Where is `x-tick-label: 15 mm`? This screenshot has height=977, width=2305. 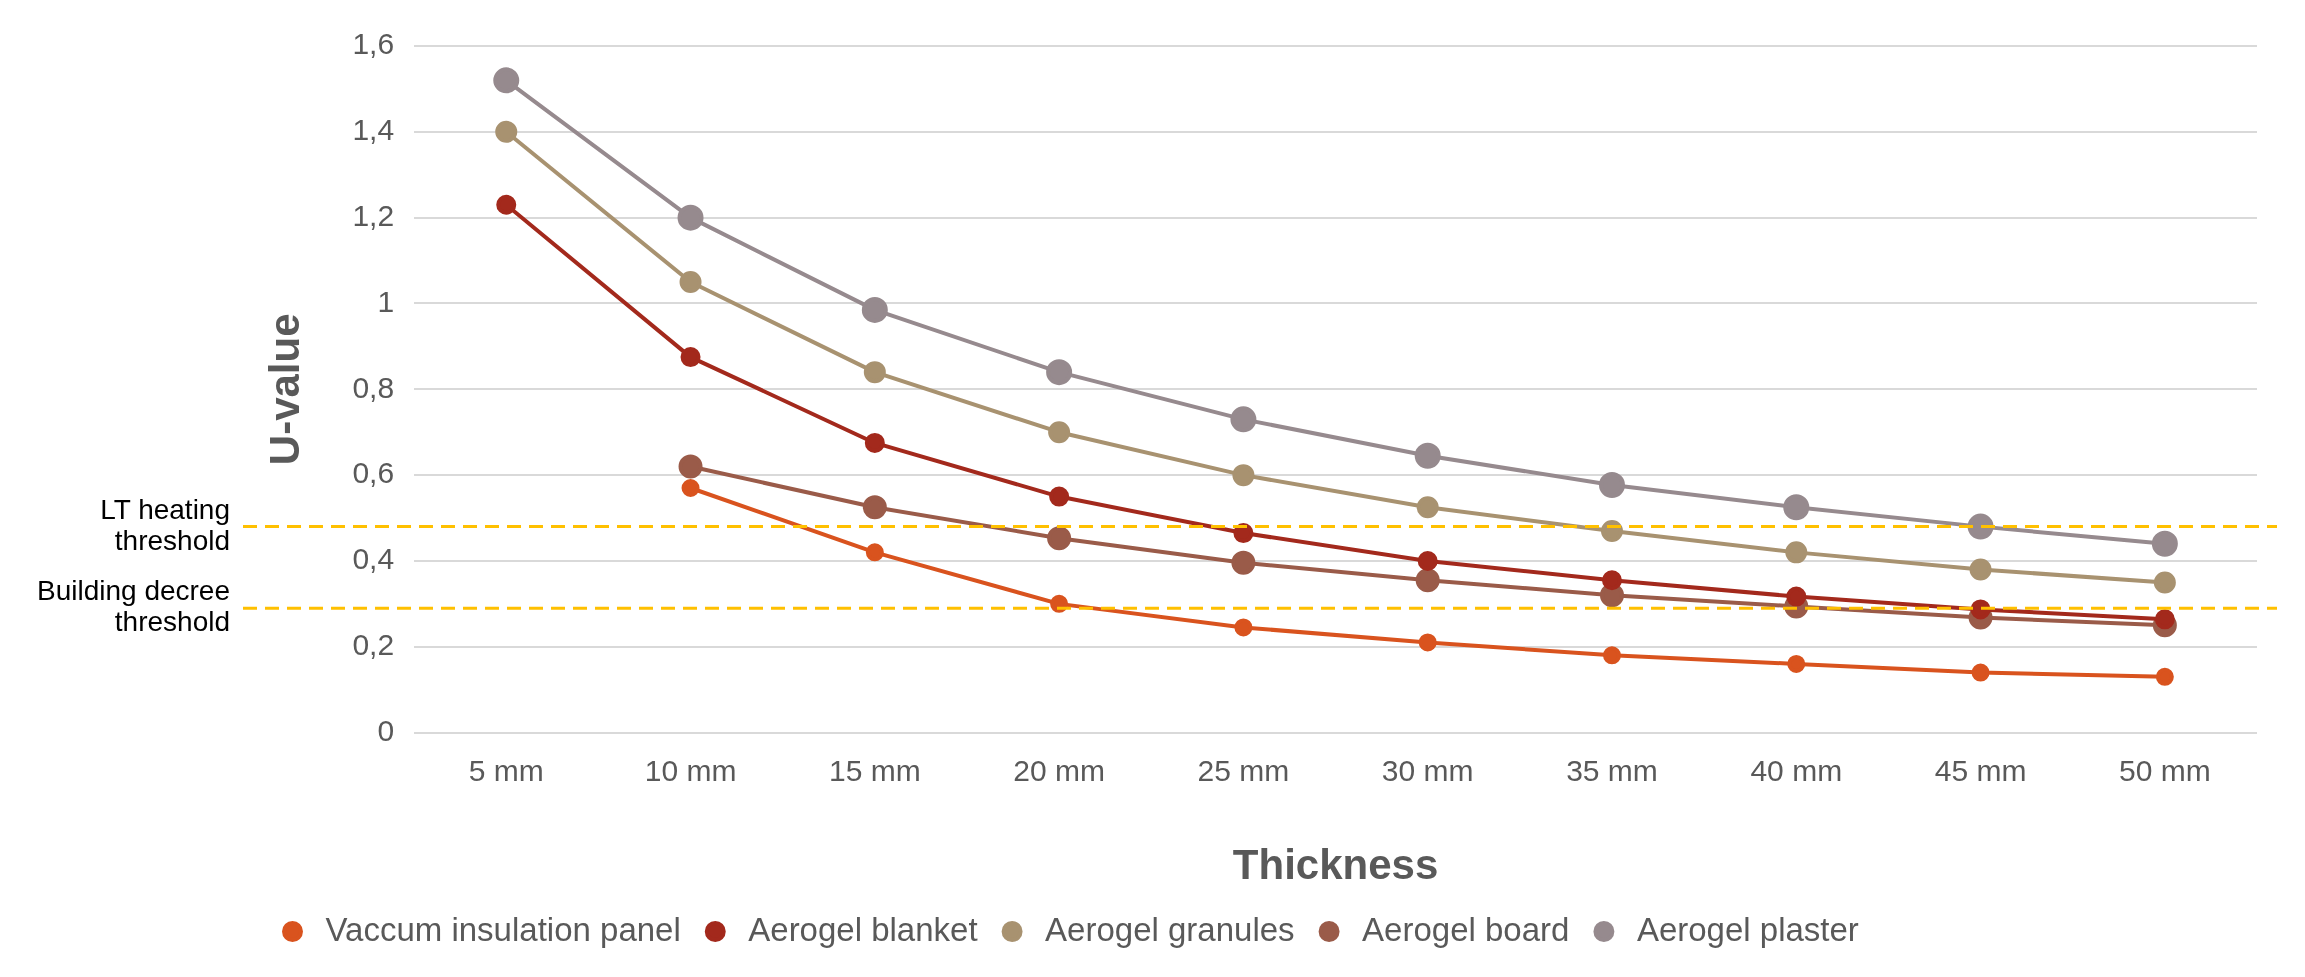 x-tick-label: 15 mm is located at coordinates (874, 770).